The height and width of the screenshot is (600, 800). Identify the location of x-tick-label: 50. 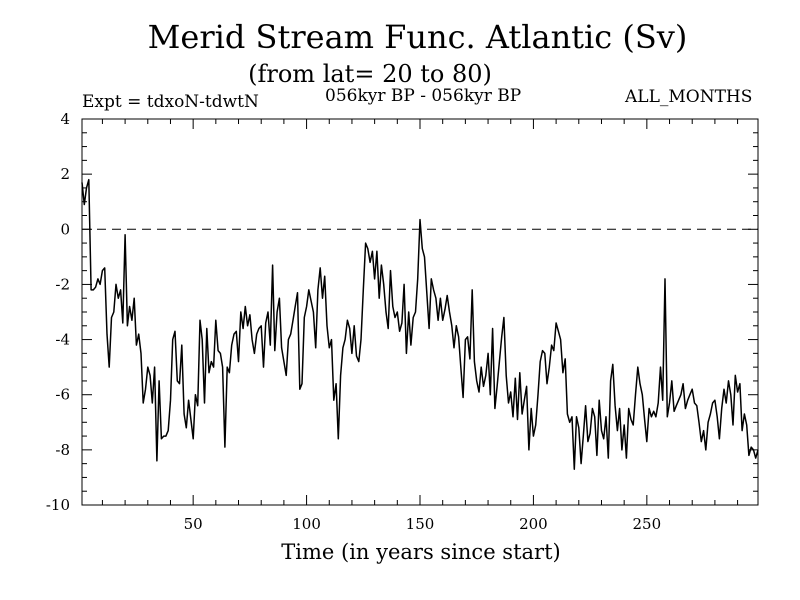
(193, 524).